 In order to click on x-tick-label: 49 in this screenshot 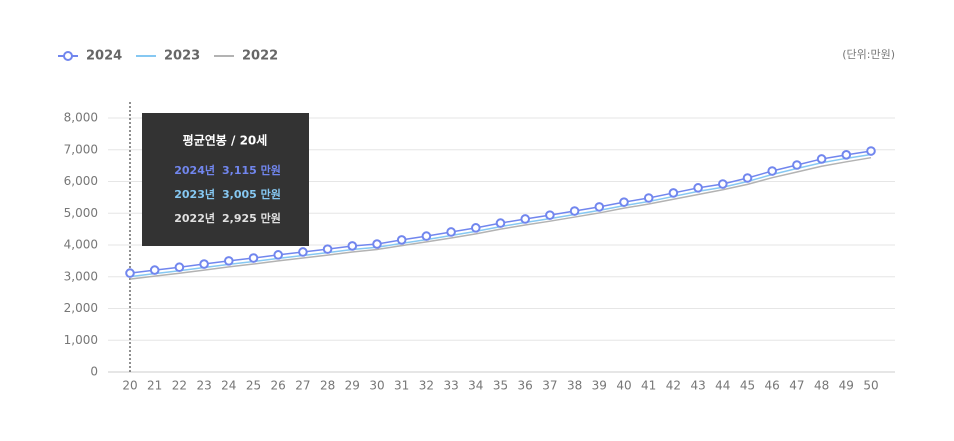, I will do `click(846, 386)`.